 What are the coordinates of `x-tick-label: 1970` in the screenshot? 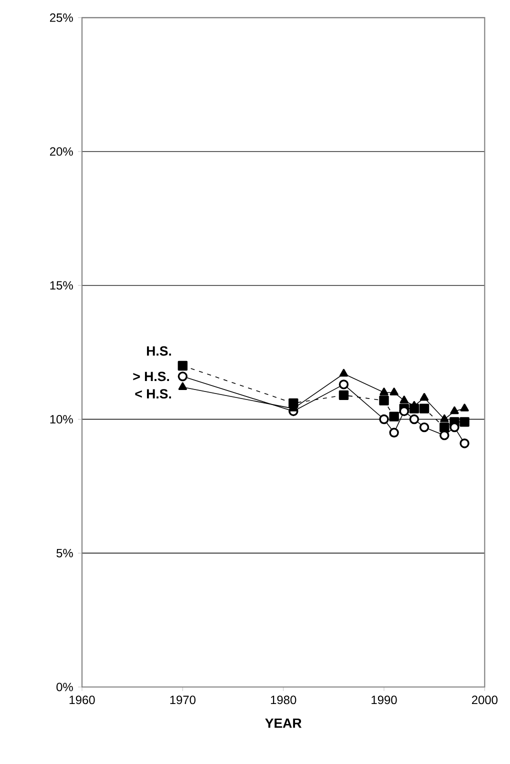 It's located at (183, 700).